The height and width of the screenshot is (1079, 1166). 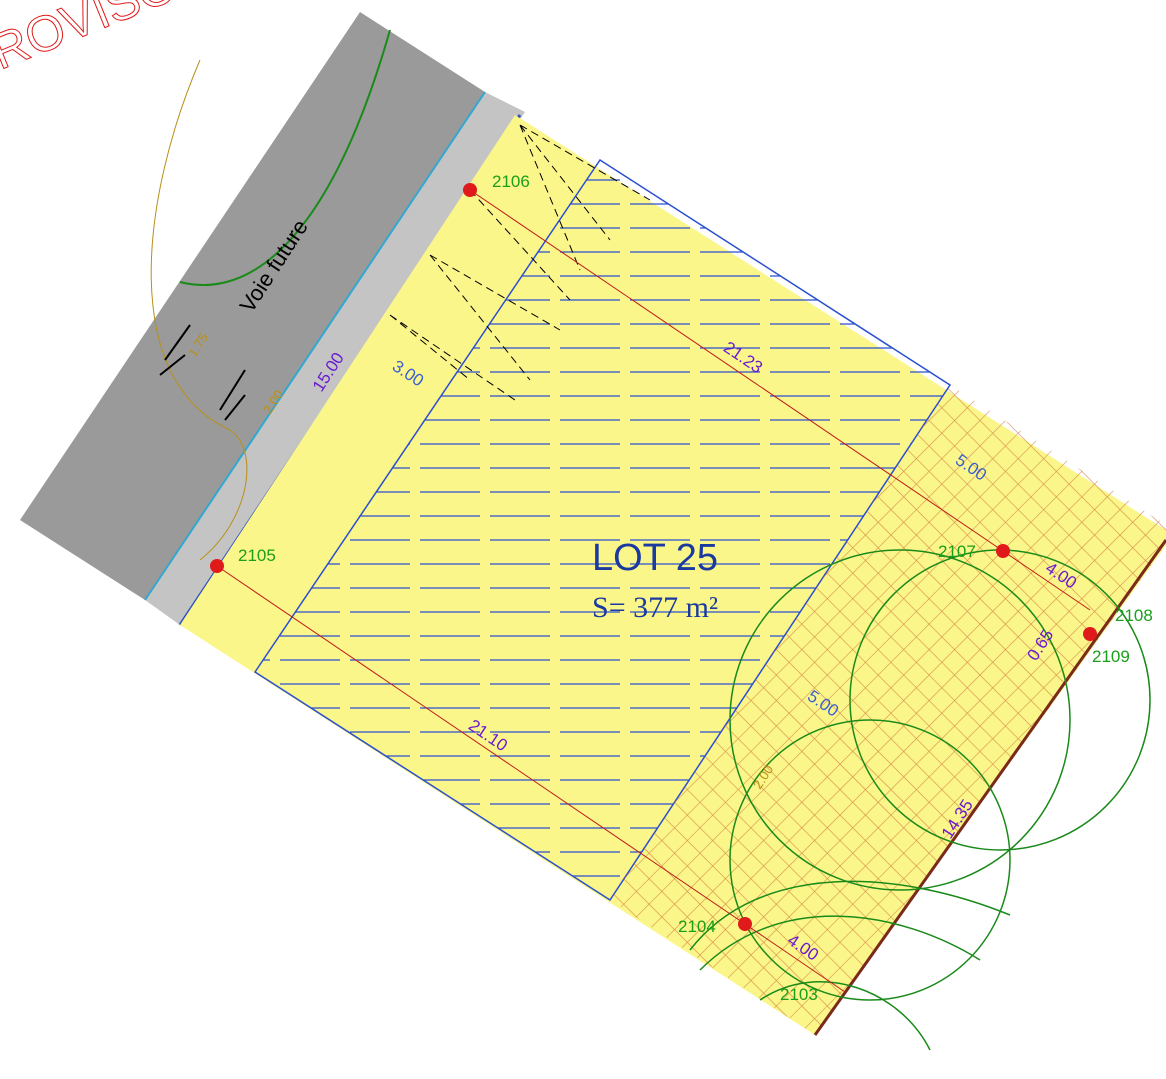 I want to click on point-label: 2107, so click(x=957, y=551).